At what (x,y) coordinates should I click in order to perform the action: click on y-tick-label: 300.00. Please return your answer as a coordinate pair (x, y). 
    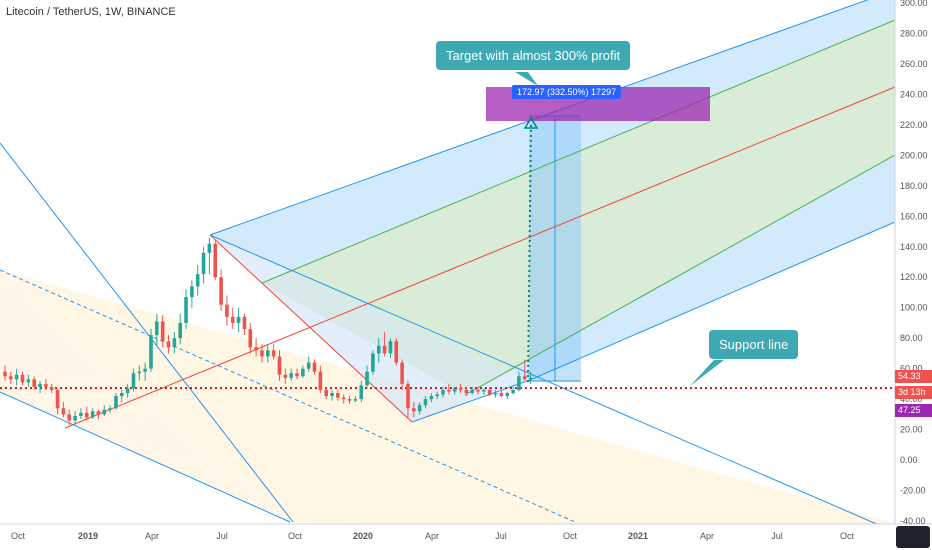
    Looking at the image, I should click on (914, 4).